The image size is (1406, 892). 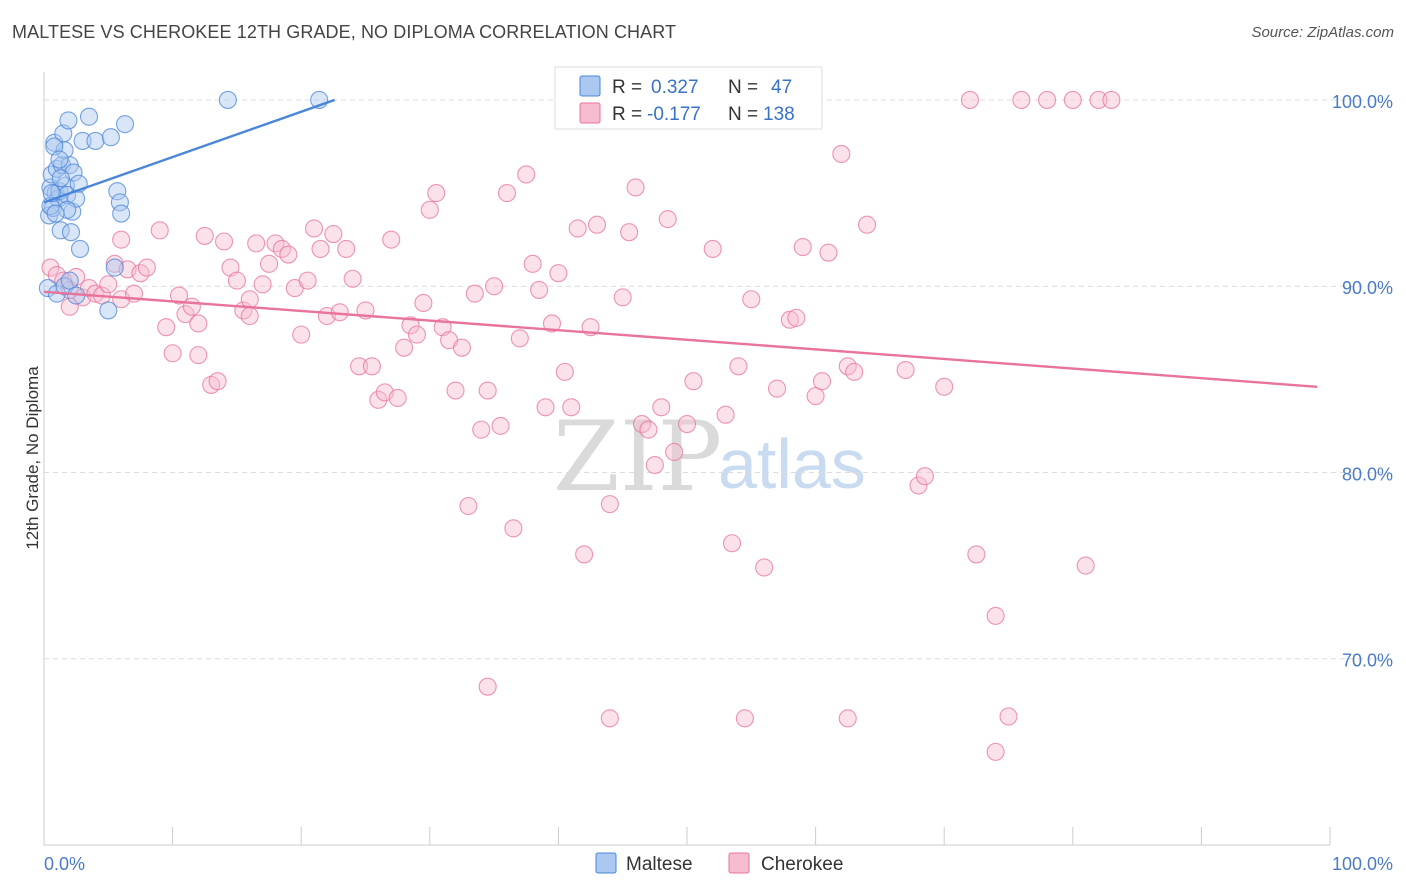 What do you see at coordinates (802, 864) in the screenshot?
I see `cherokee-bottom-label: Cherokee` at bounding box center [802, 864].